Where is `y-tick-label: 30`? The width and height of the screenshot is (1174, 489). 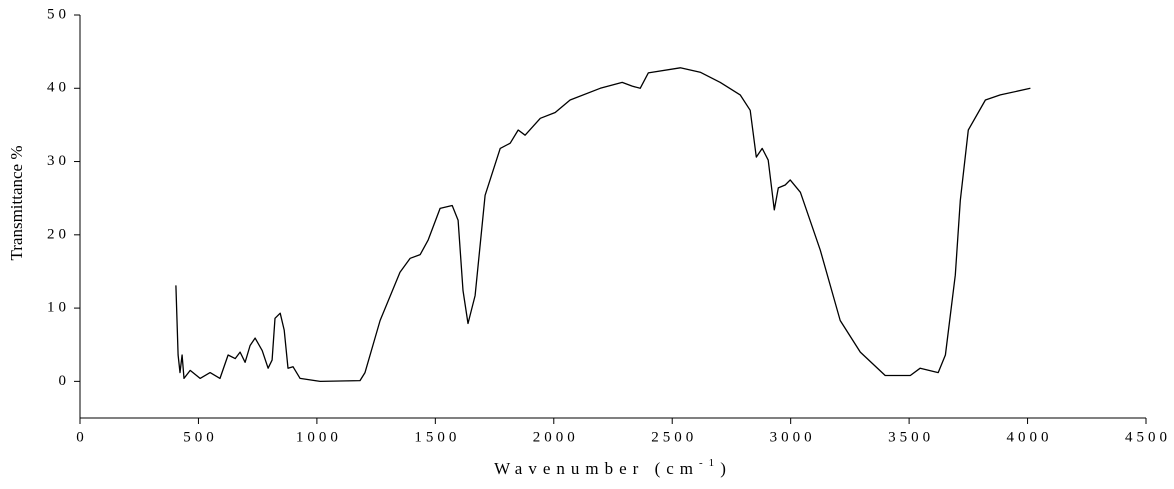
y-tick-label: 30 is located at coordinates (58, 161).